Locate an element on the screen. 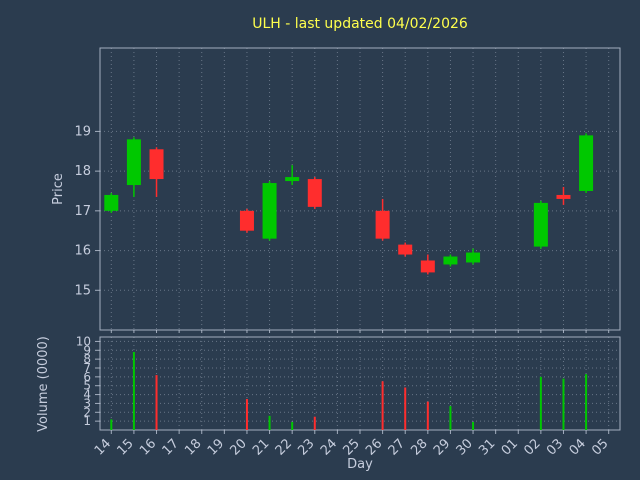 The height and width of the screenshot is (480, 640). x-tick-label: 28 is located at coordinates (419, 447).